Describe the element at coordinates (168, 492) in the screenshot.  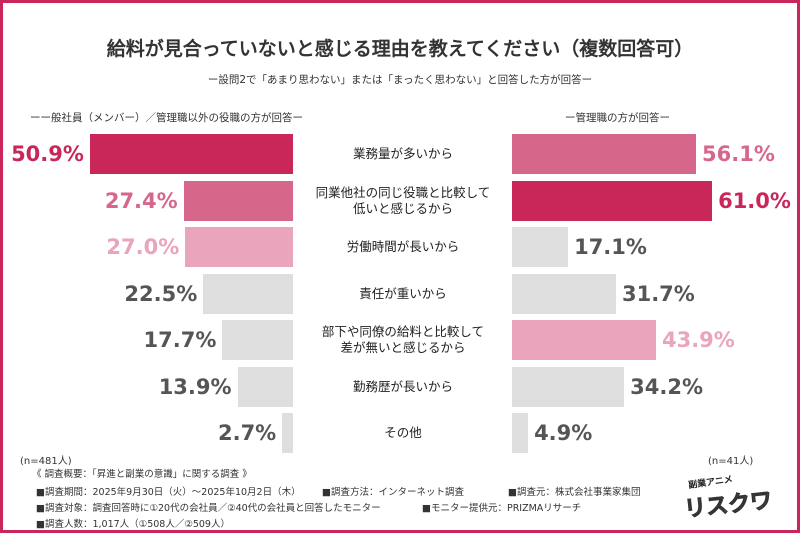
I see `footer-period: ■調査期間：2025年9月30日（火）～2025年10月2日（木）` at that location.